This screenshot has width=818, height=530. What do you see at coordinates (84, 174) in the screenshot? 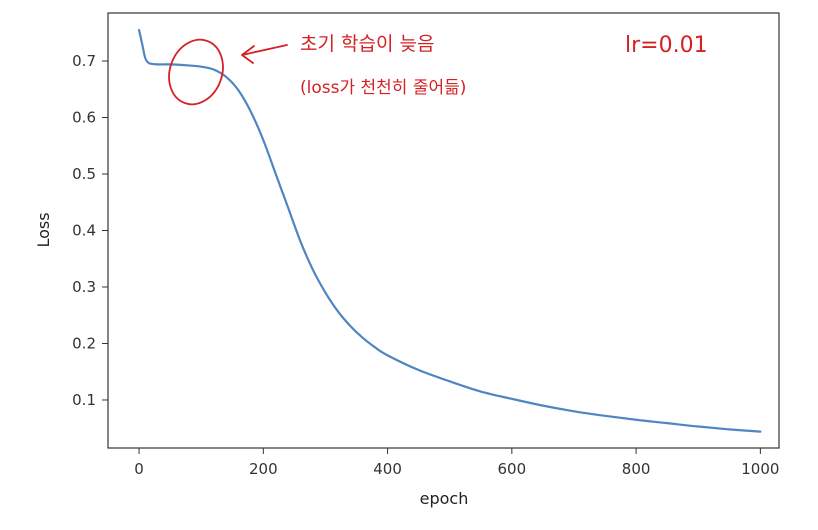
I see `y-tick-label: 0.5` at bounding box center [84, 174].